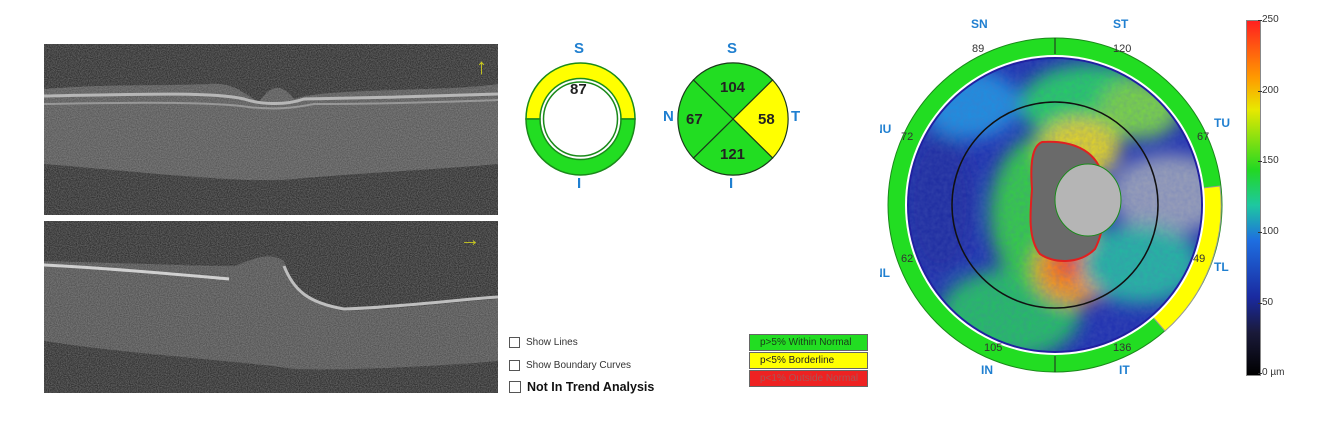 Image resolution: width=1338 pixels, height=424 pixels. I want to click on donut-superior-value: 87, so click(578, 89).